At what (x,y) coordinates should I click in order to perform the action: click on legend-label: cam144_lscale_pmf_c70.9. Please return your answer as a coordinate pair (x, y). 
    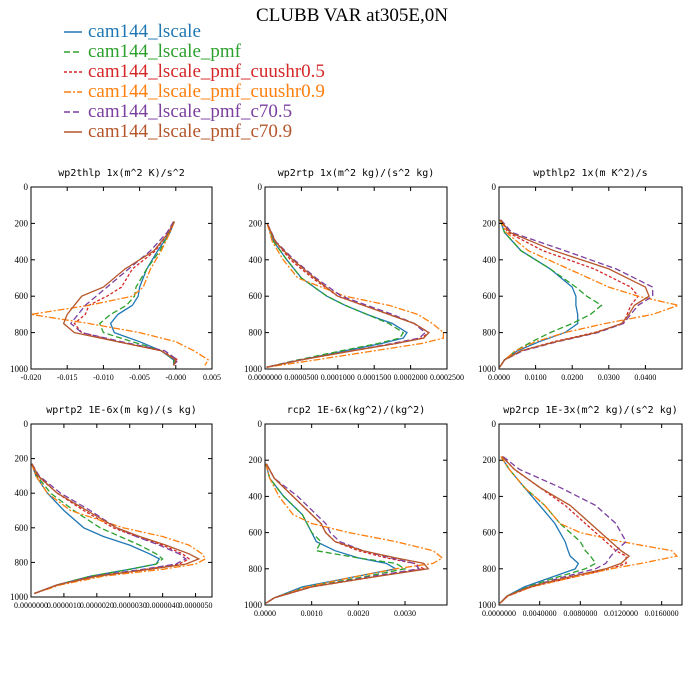
    Looking at the image, I should click on (190, 131).